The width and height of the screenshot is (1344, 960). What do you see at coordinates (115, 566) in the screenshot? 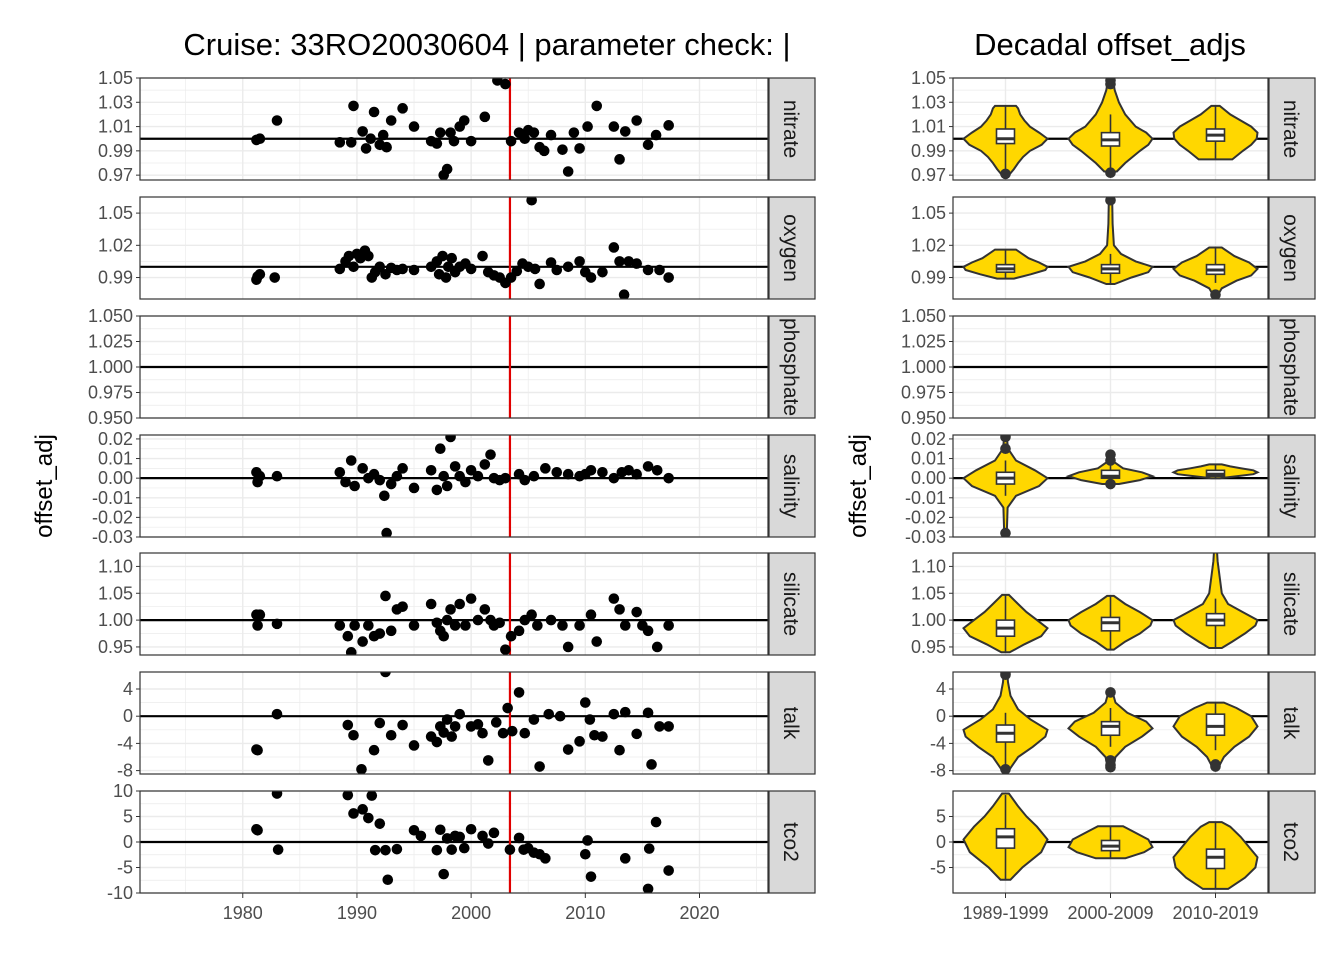
I see `left-panel-silicate-y-tick-label: 1.10` at bounding box center [115, 566].